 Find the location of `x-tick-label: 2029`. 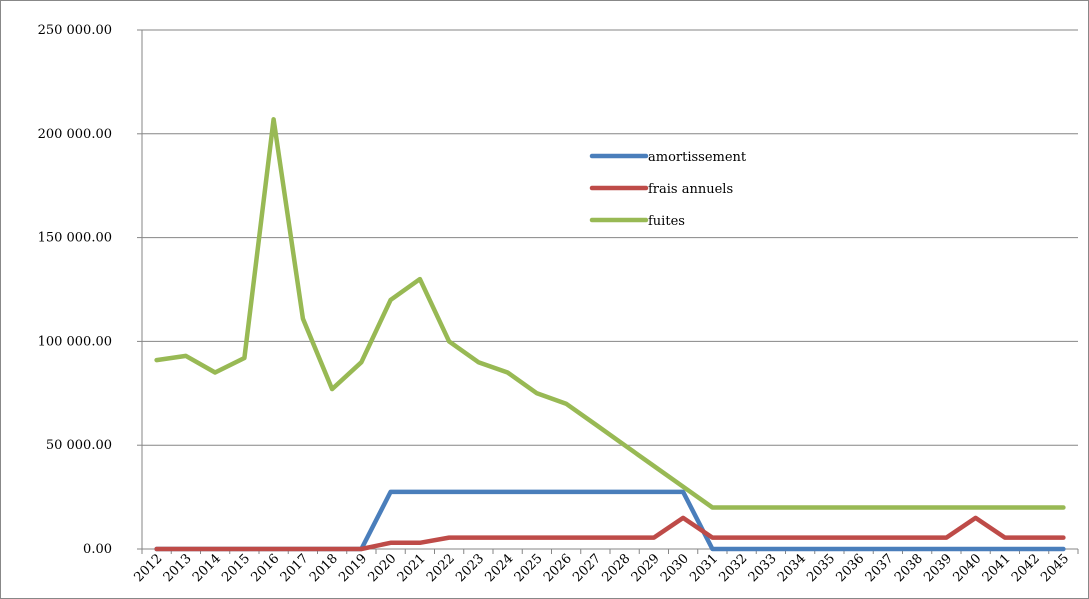

x-tick-label: 2029 is located at coordinates (646, 568).